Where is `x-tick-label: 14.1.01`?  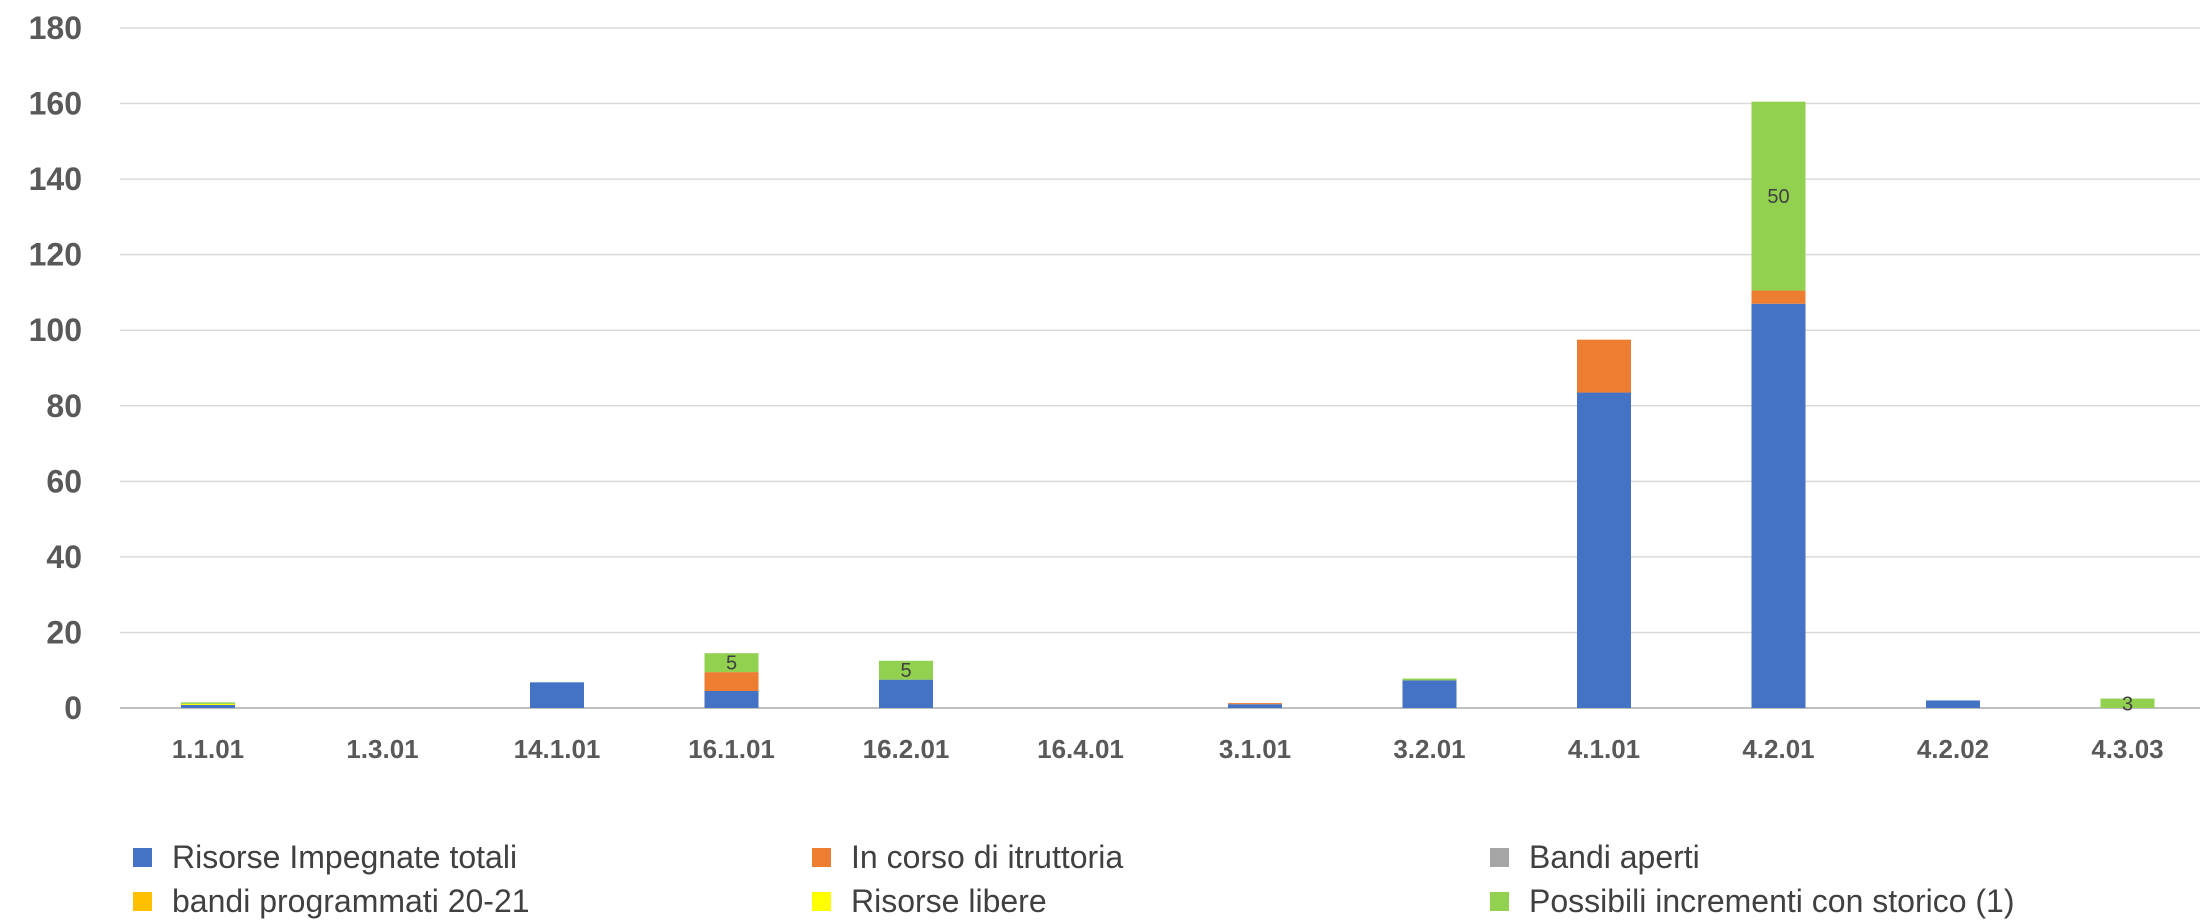
x-tick-label: 14.1.01 is located at coordinates (557, 749).